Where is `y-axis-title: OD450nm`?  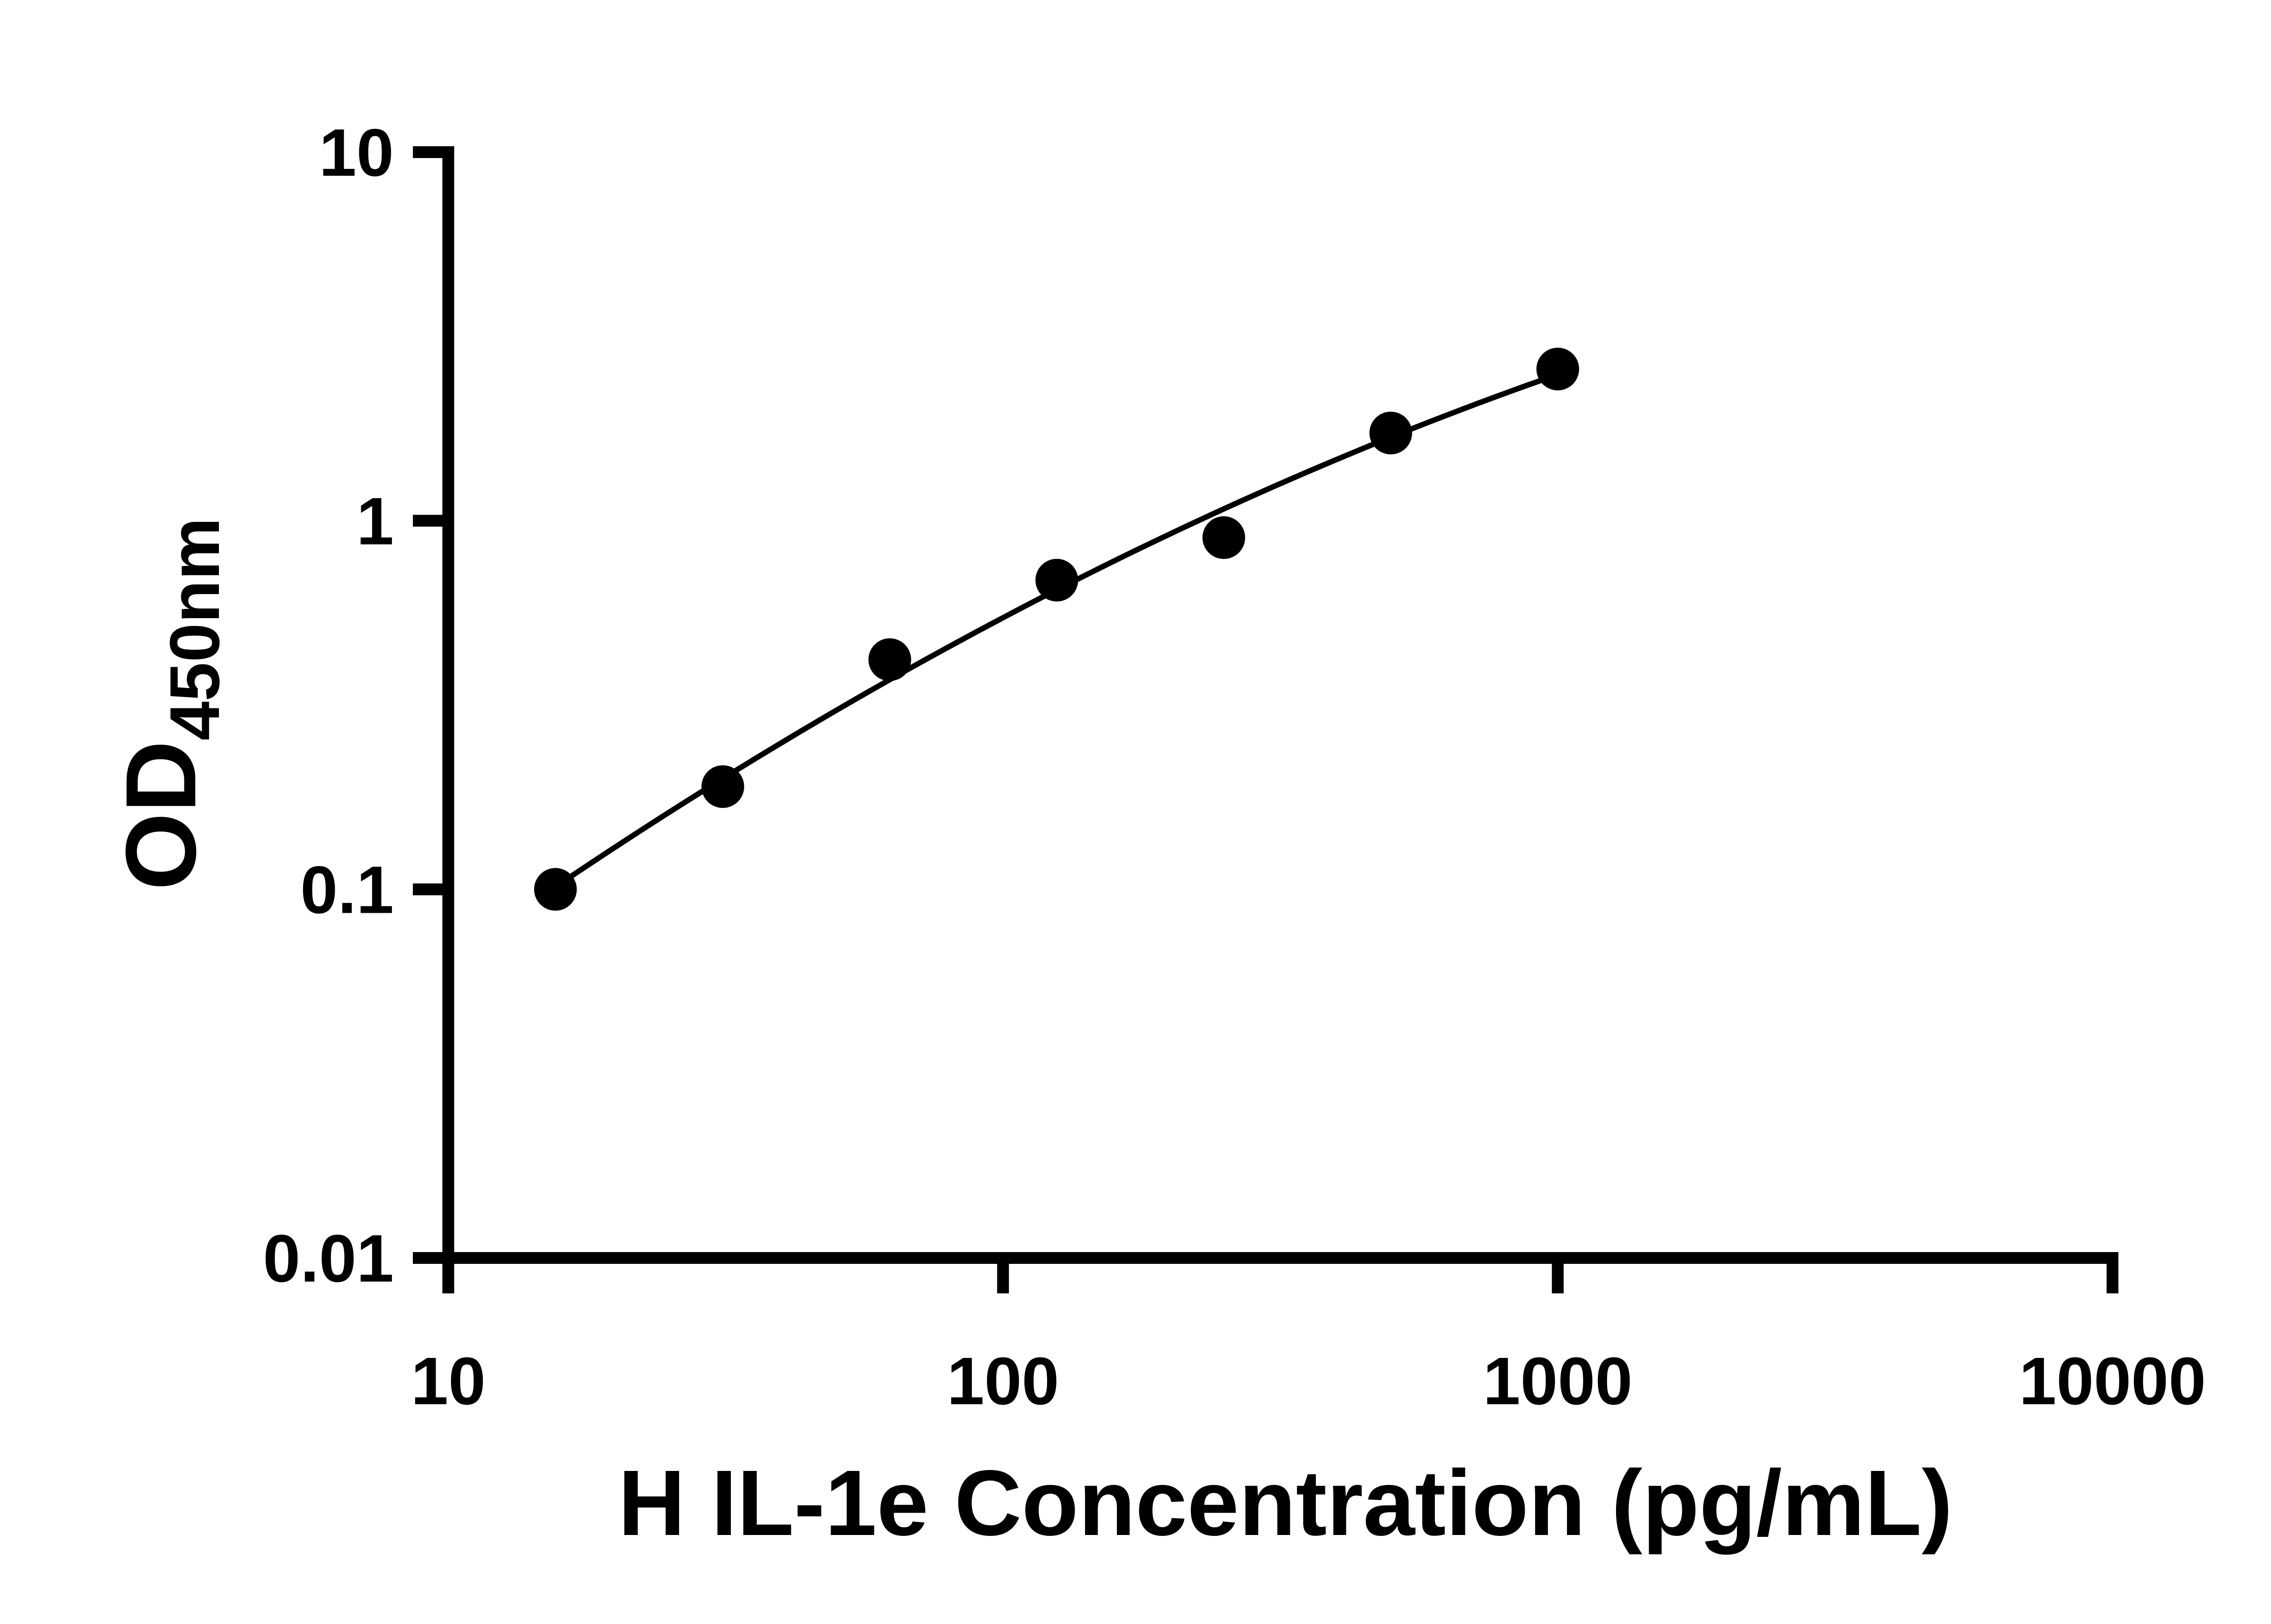 y-axis-title: OD450nm is located at coordinates (169, 703).